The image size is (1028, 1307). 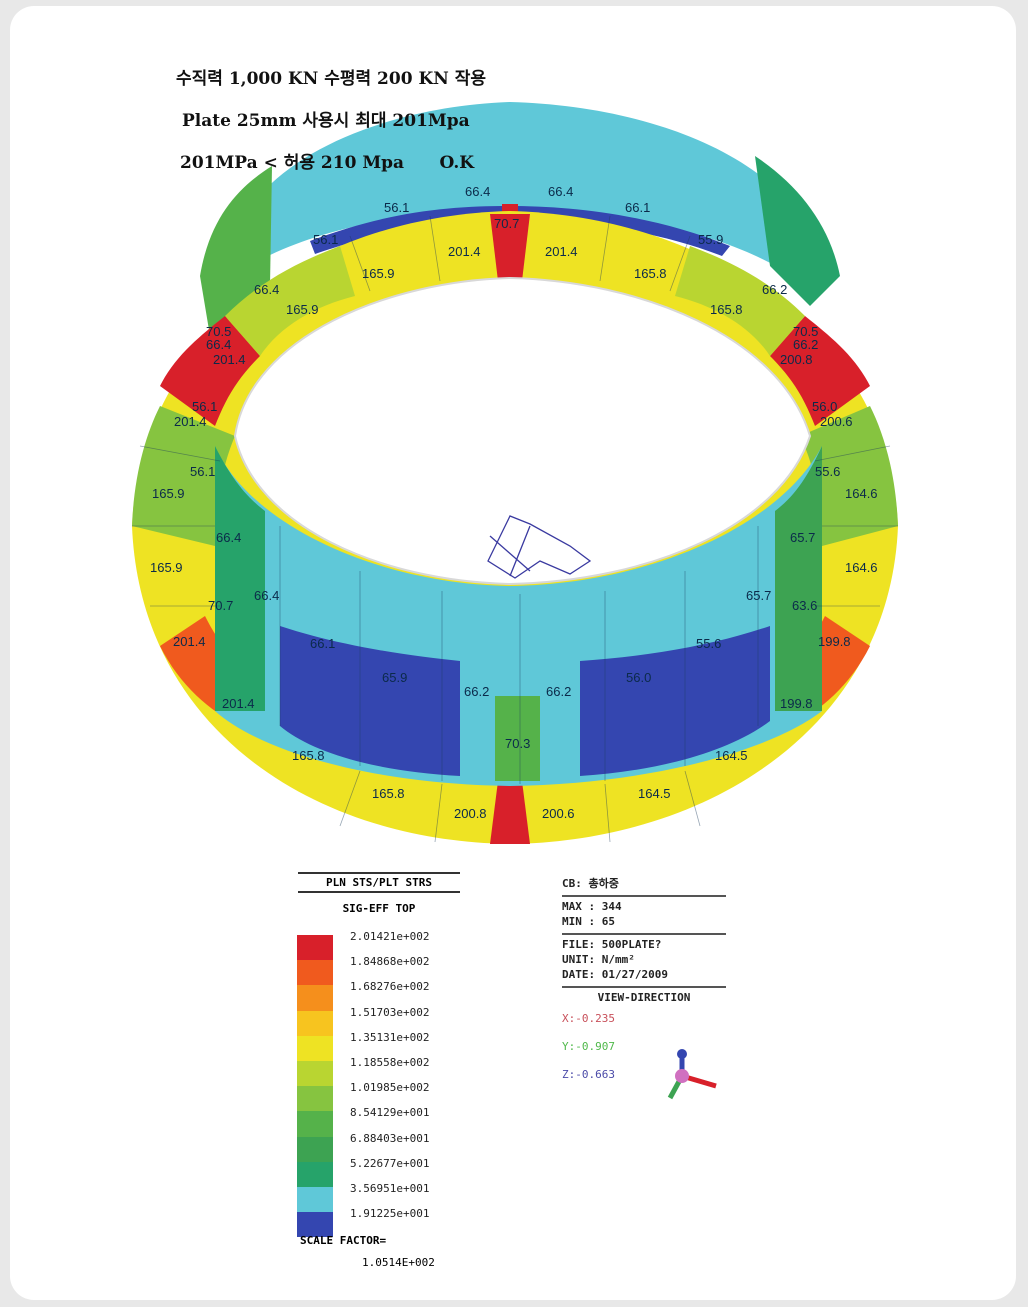 I want to click on ring-opening, so click(x=522, y=431).